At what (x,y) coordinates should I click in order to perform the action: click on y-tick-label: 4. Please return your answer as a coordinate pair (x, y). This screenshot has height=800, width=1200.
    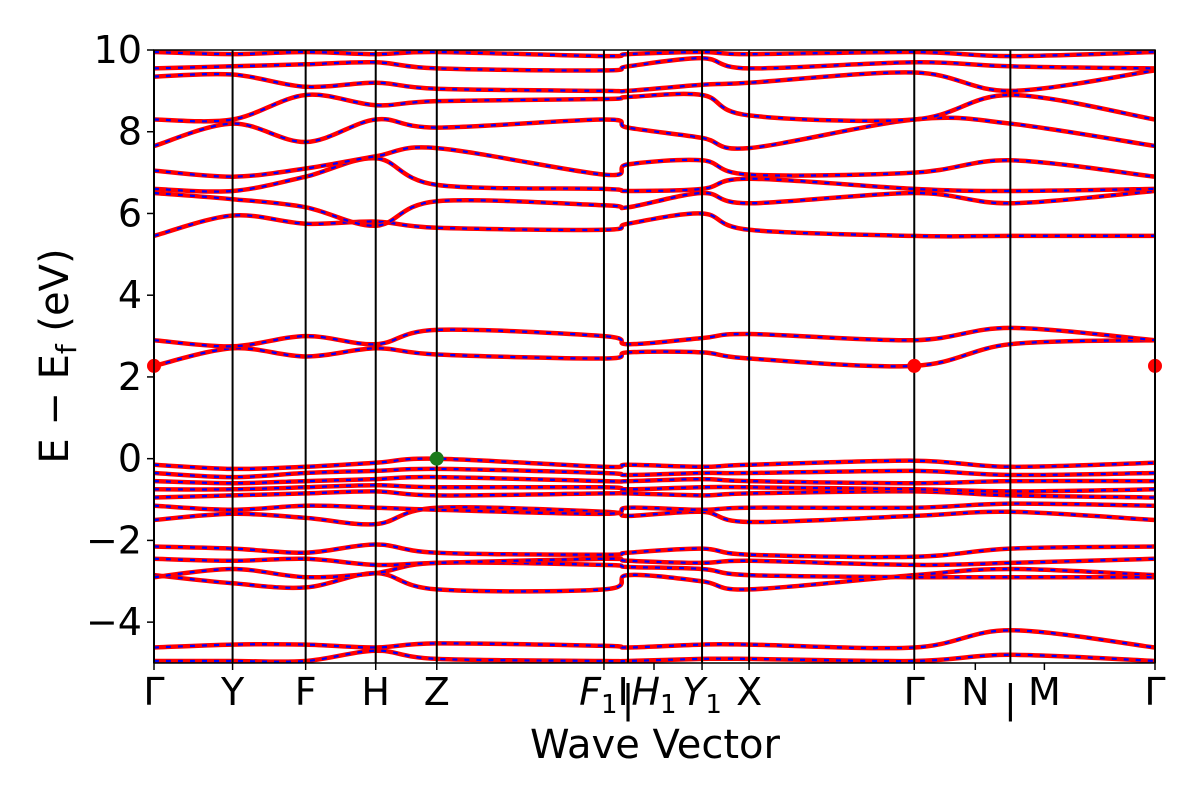
    Looking at the image, I should click on (130, 295).